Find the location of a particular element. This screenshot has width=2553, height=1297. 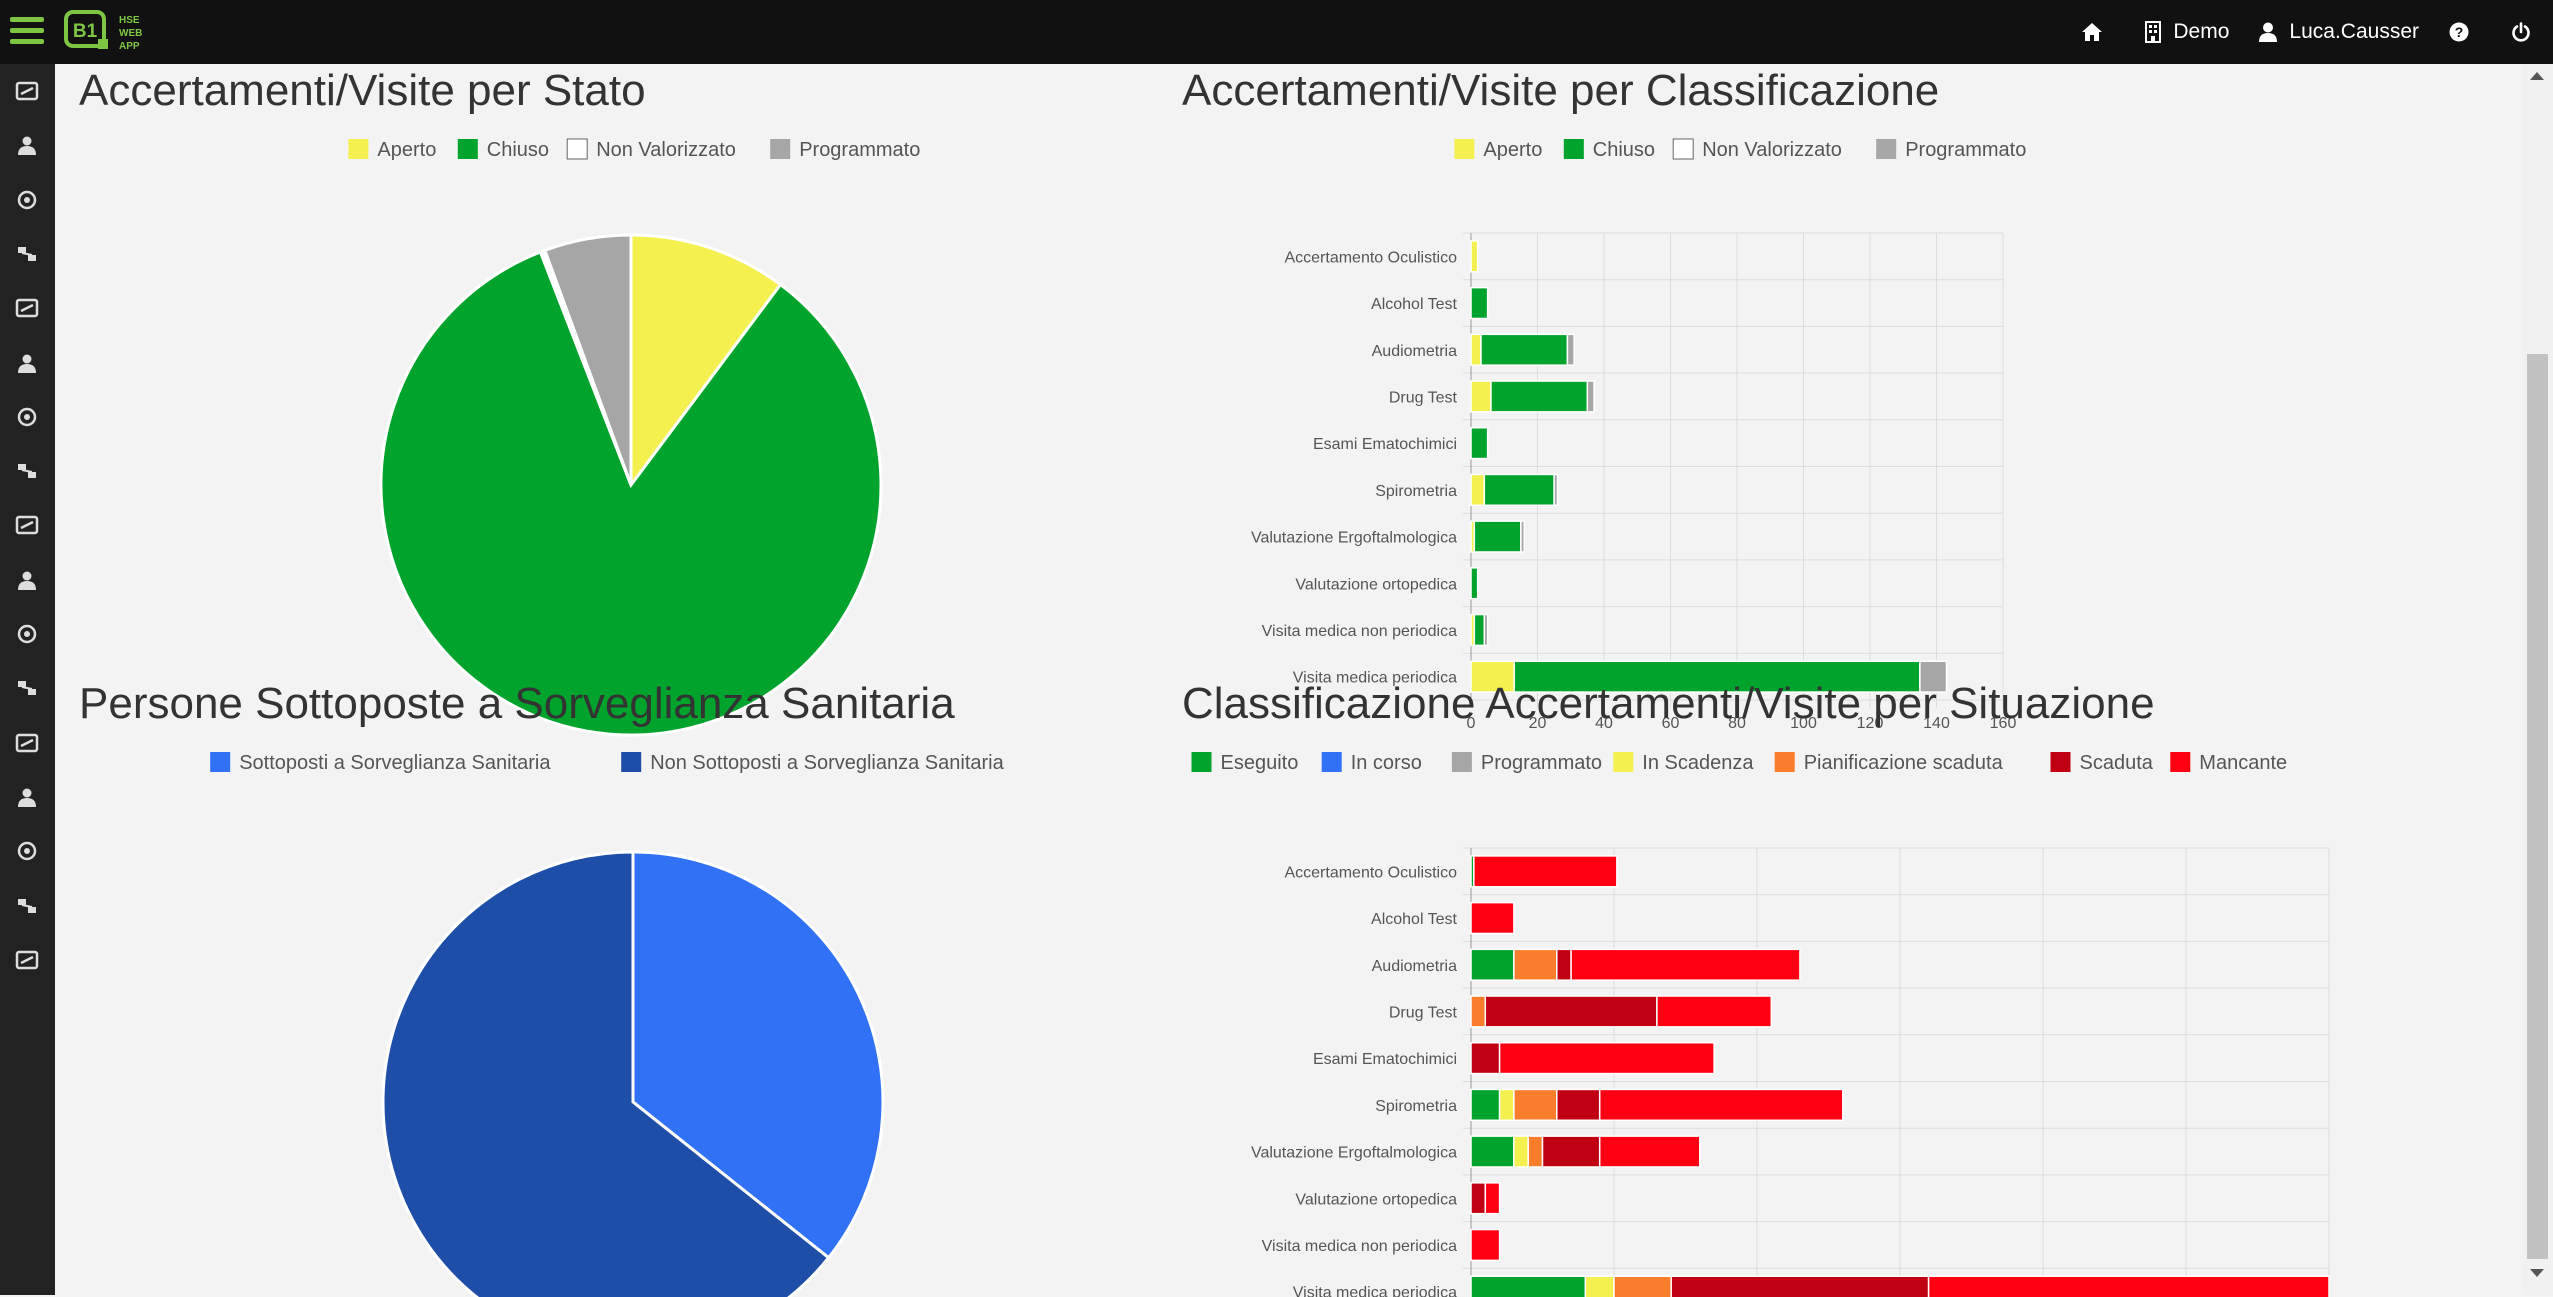

scroll-down-arrow-icon is located at coordinates (2537, 1273).